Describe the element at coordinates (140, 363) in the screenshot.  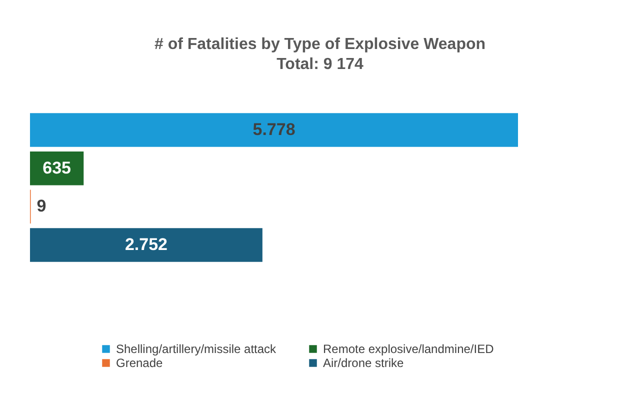
I see `legend-label: Grenade` at that location.